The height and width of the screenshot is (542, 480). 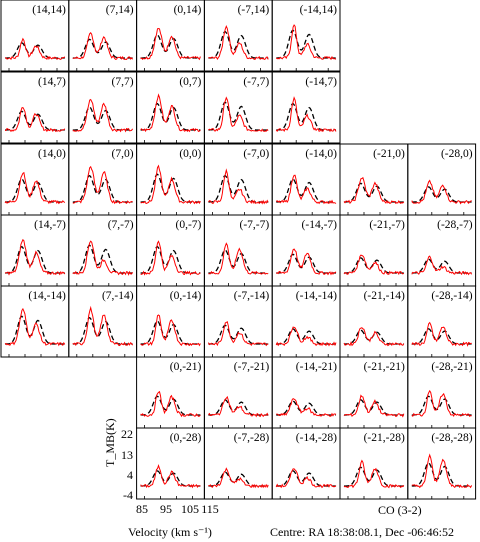 I want to click on panel-label: (-28,-14), so click(x=451, y=296).